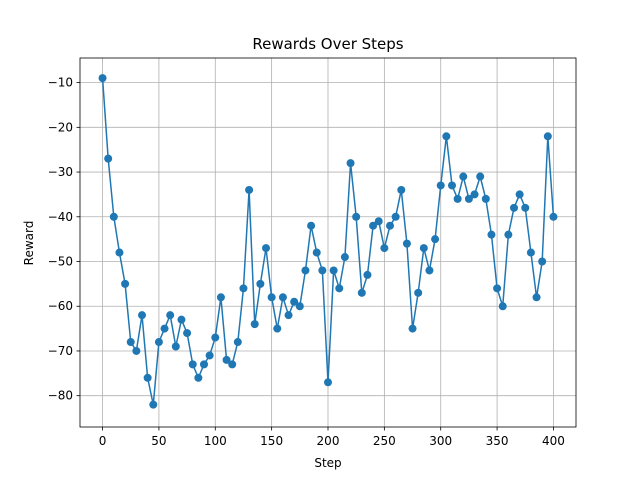 This screenshot has height=480, width=640. Describe the element at coordinates (60, 396) in the screenshot. I see `y-tick-label: −80` at that location.